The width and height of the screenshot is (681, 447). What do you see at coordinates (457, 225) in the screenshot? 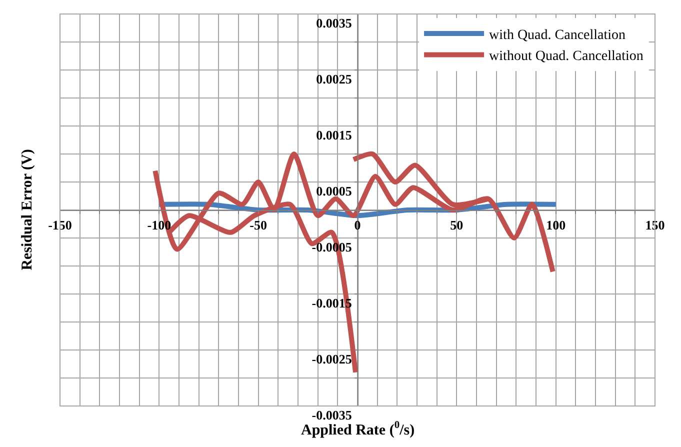
I see `x-tick-label: 50` at bounding box center [457, 225].